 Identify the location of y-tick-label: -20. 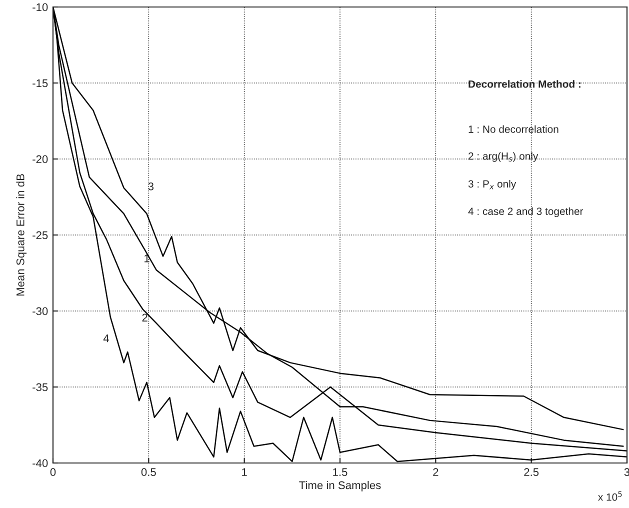
(40, 159).